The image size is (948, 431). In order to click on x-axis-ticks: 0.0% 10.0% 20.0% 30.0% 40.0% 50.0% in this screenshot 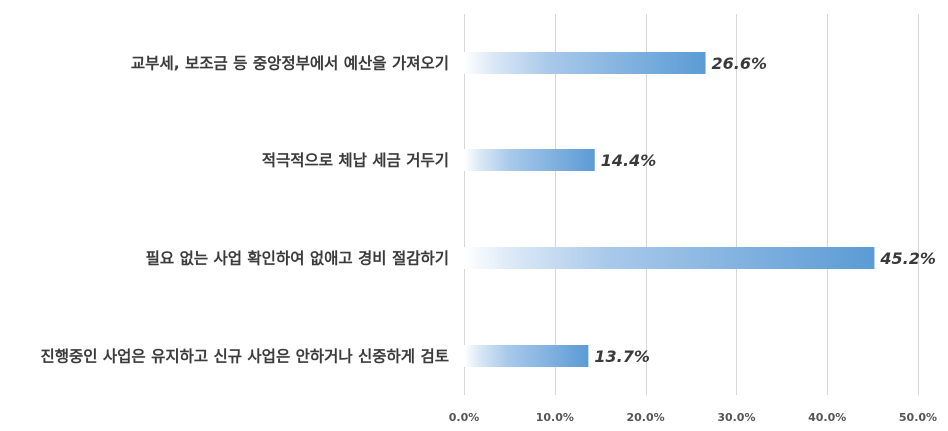, I will do `click(693, 417)`.